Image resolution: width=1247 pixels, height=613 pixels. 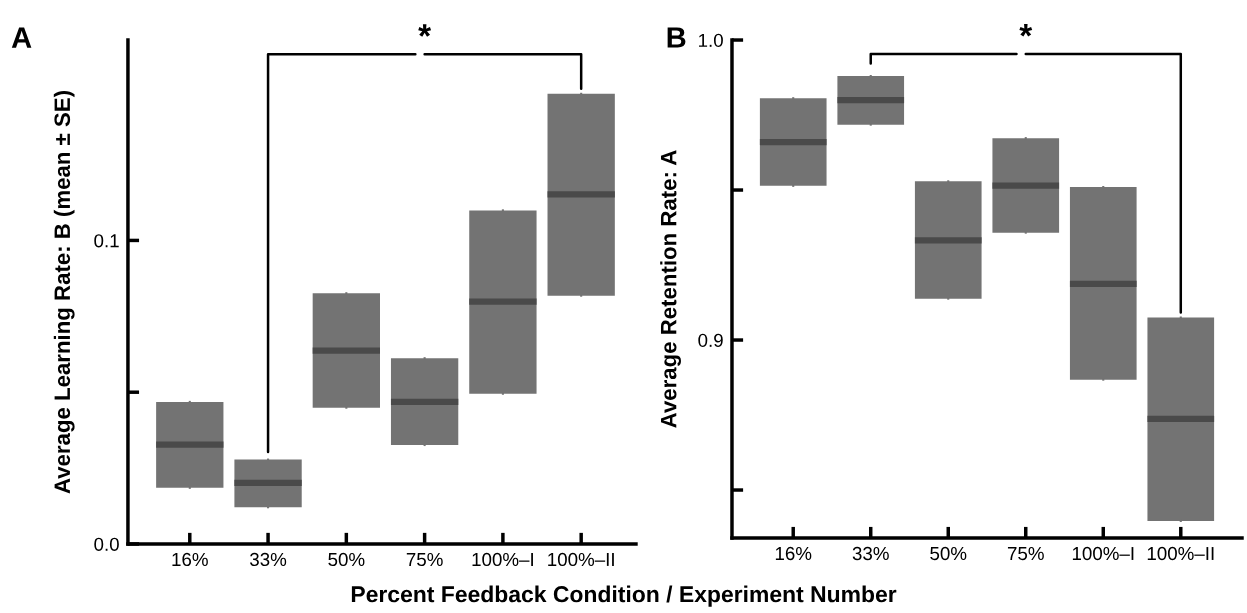 I want to click on y-tick-label: 1.0, so click(x=711, y=40).